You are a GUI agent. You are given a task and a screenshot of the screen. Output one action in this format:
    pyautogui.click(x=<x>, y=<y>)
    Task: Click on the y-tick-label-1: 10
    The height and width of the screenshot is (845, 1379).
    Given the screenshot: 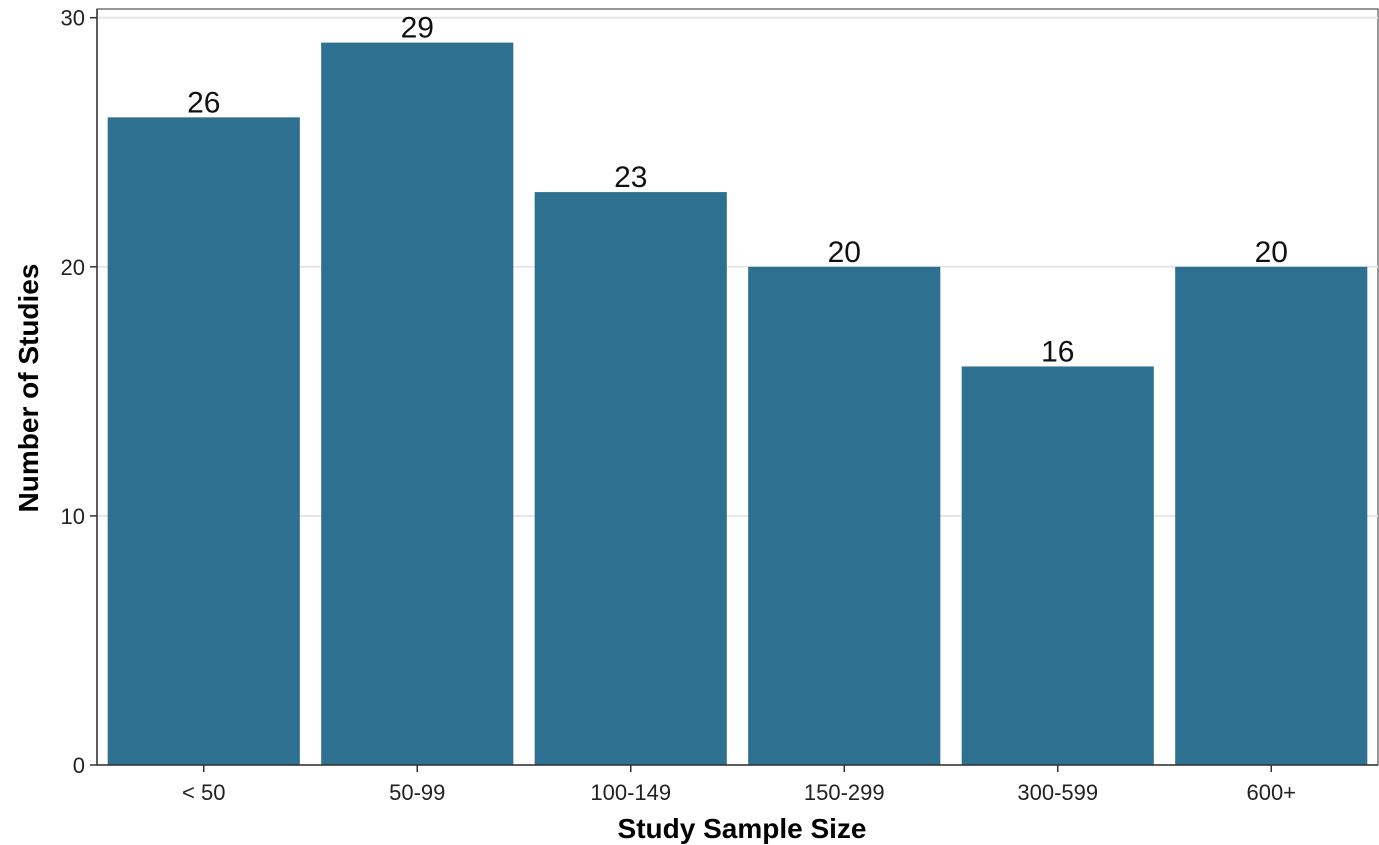 What is the action you would take?
    pyautogui.click(x=73, y=516)
    